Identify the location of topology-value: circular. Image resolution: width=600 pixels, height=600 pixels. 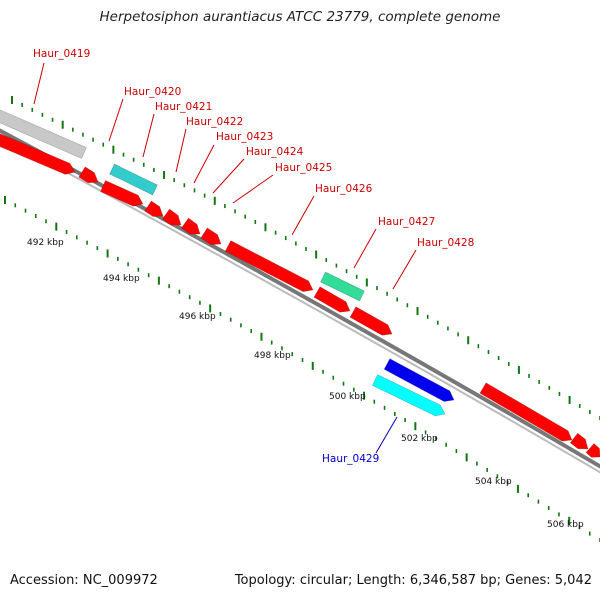
(323, 580).